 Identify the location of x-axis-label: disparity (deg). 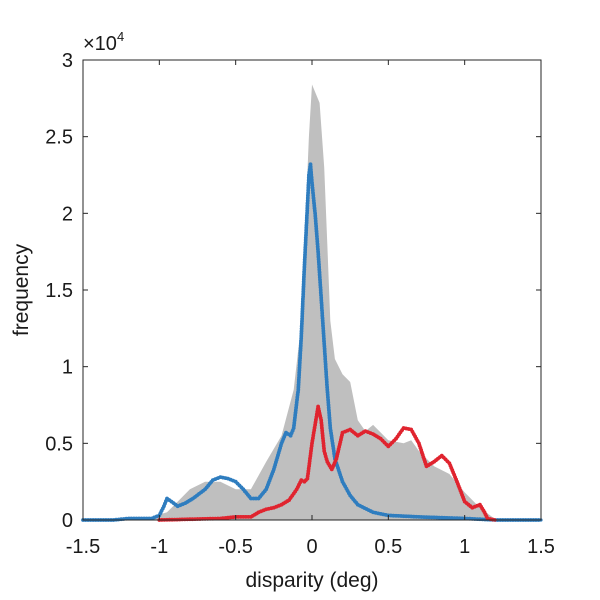
(311, 580).